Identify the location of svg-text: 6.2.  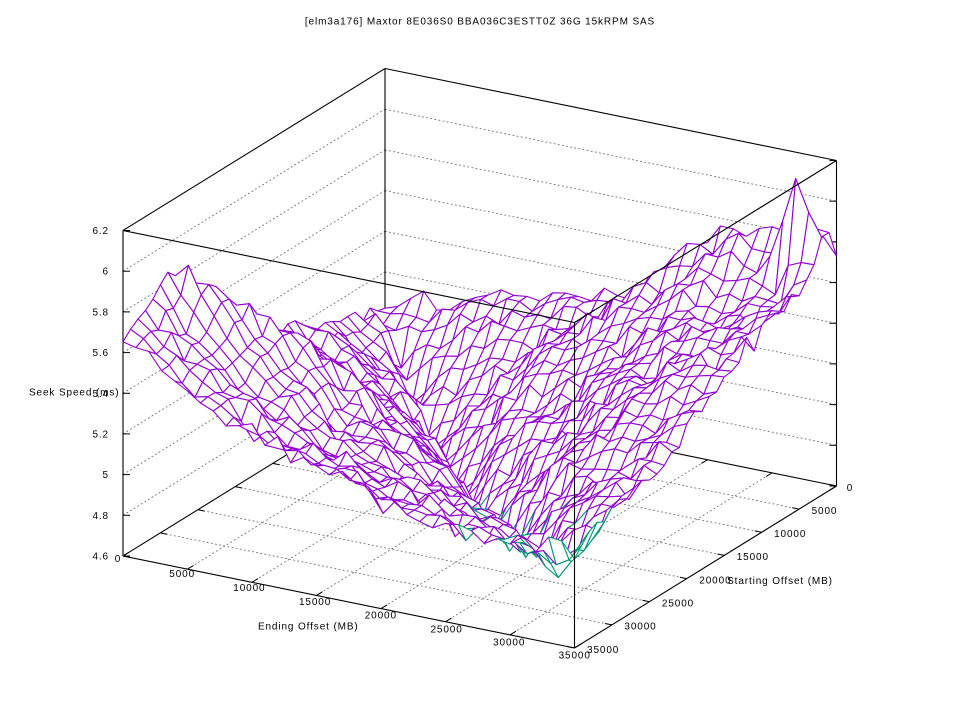
(100, 231).